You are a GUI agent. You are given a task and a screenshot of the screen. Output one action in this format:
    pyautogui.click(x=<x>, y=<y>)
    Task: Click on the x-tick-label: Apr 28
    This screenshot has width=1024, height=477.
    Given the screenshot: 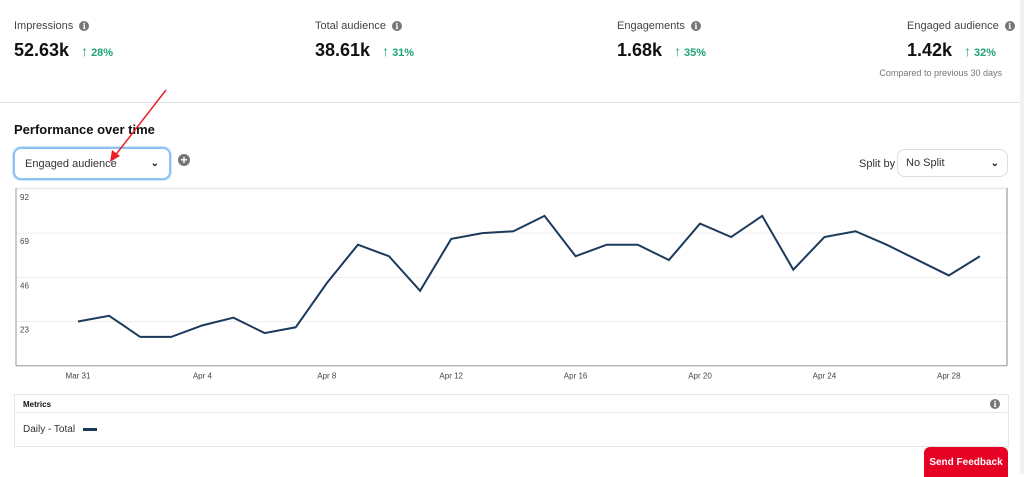 What is the action you would take?
    pyautogui.click(x=949, y=376)
    